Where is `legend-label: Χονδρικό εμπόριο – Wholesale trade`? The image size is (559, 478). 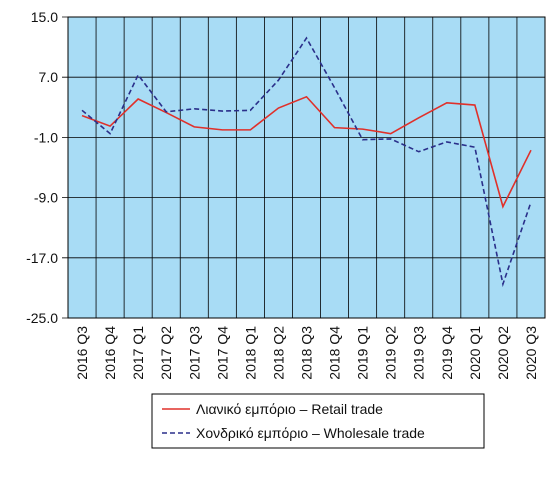
legend-label: Χονδρικό εμπόριο – Wholesale trade is located at coordinates (310, 433).